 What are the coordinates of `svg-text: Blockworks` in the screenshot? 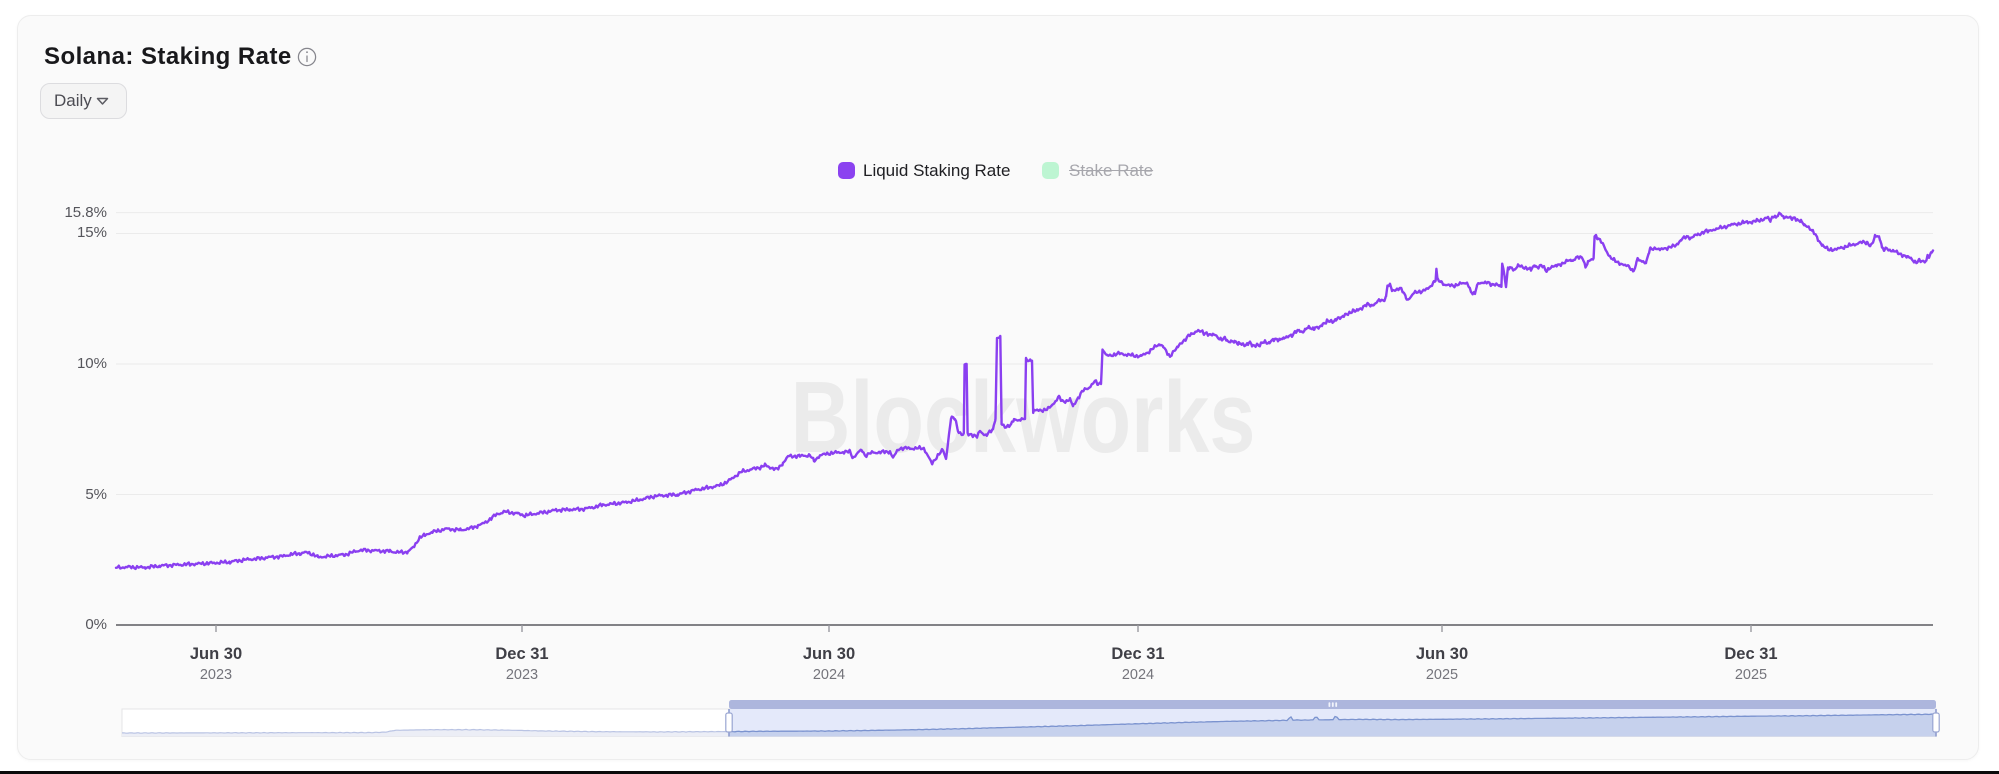 It's located at (1023, 417).